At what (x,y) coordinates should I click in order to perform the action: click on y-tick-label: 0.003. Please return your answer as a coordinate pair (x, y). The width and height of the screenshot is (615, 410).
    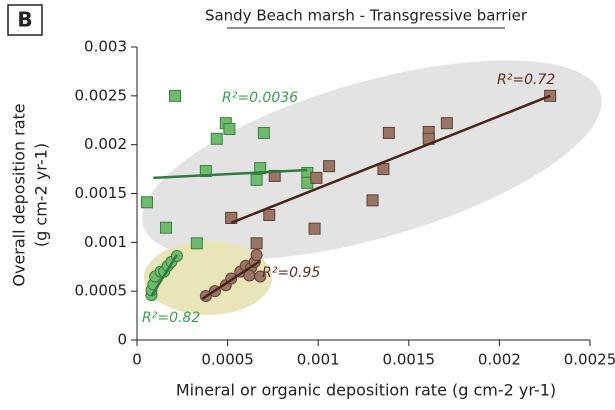
    Looking at the image, I should click on (105, 47).